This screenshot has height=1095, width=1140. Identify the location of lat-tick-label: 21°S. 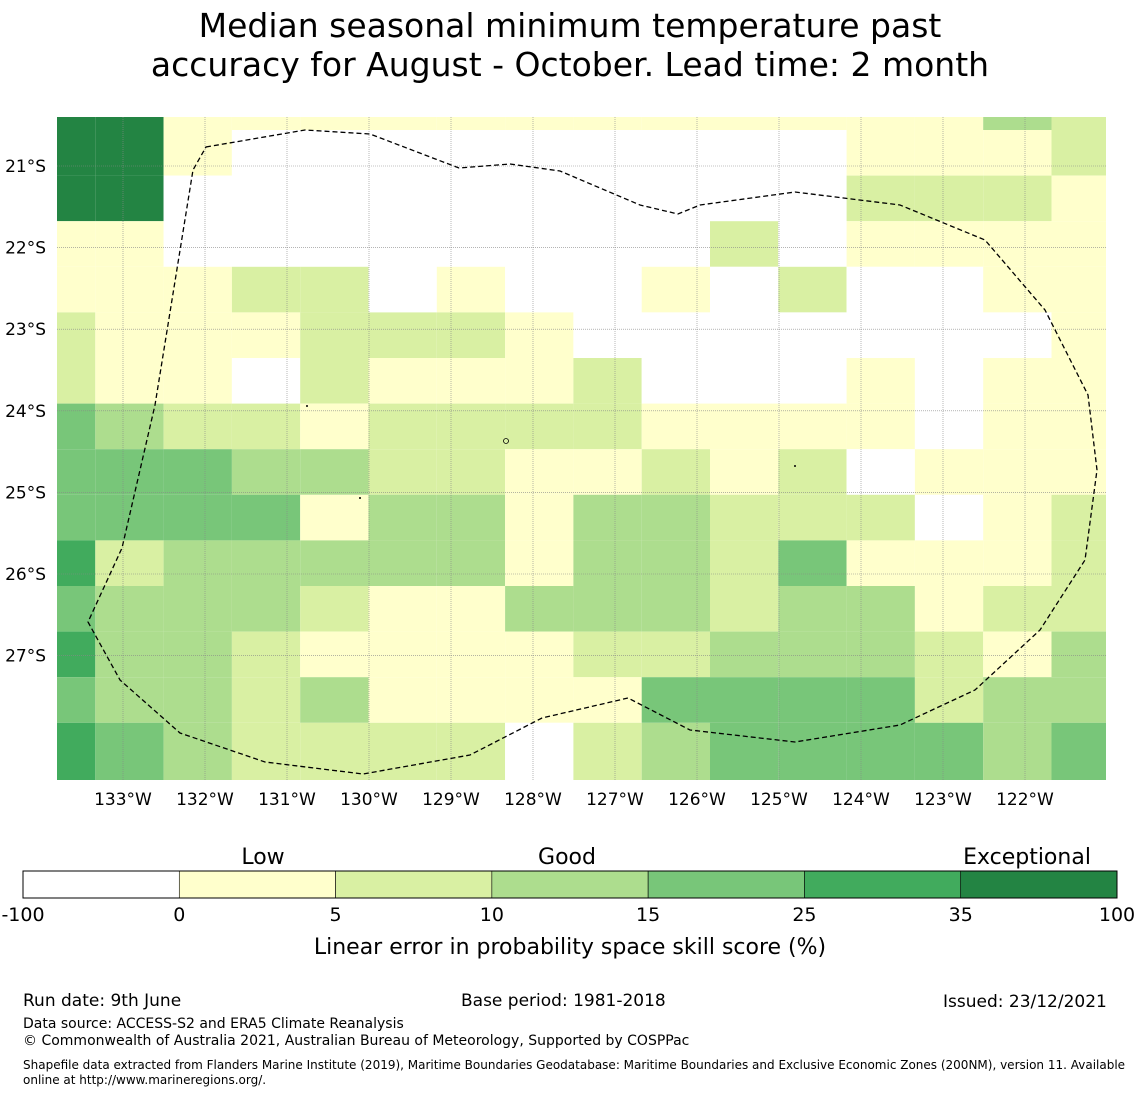
(25, 167).